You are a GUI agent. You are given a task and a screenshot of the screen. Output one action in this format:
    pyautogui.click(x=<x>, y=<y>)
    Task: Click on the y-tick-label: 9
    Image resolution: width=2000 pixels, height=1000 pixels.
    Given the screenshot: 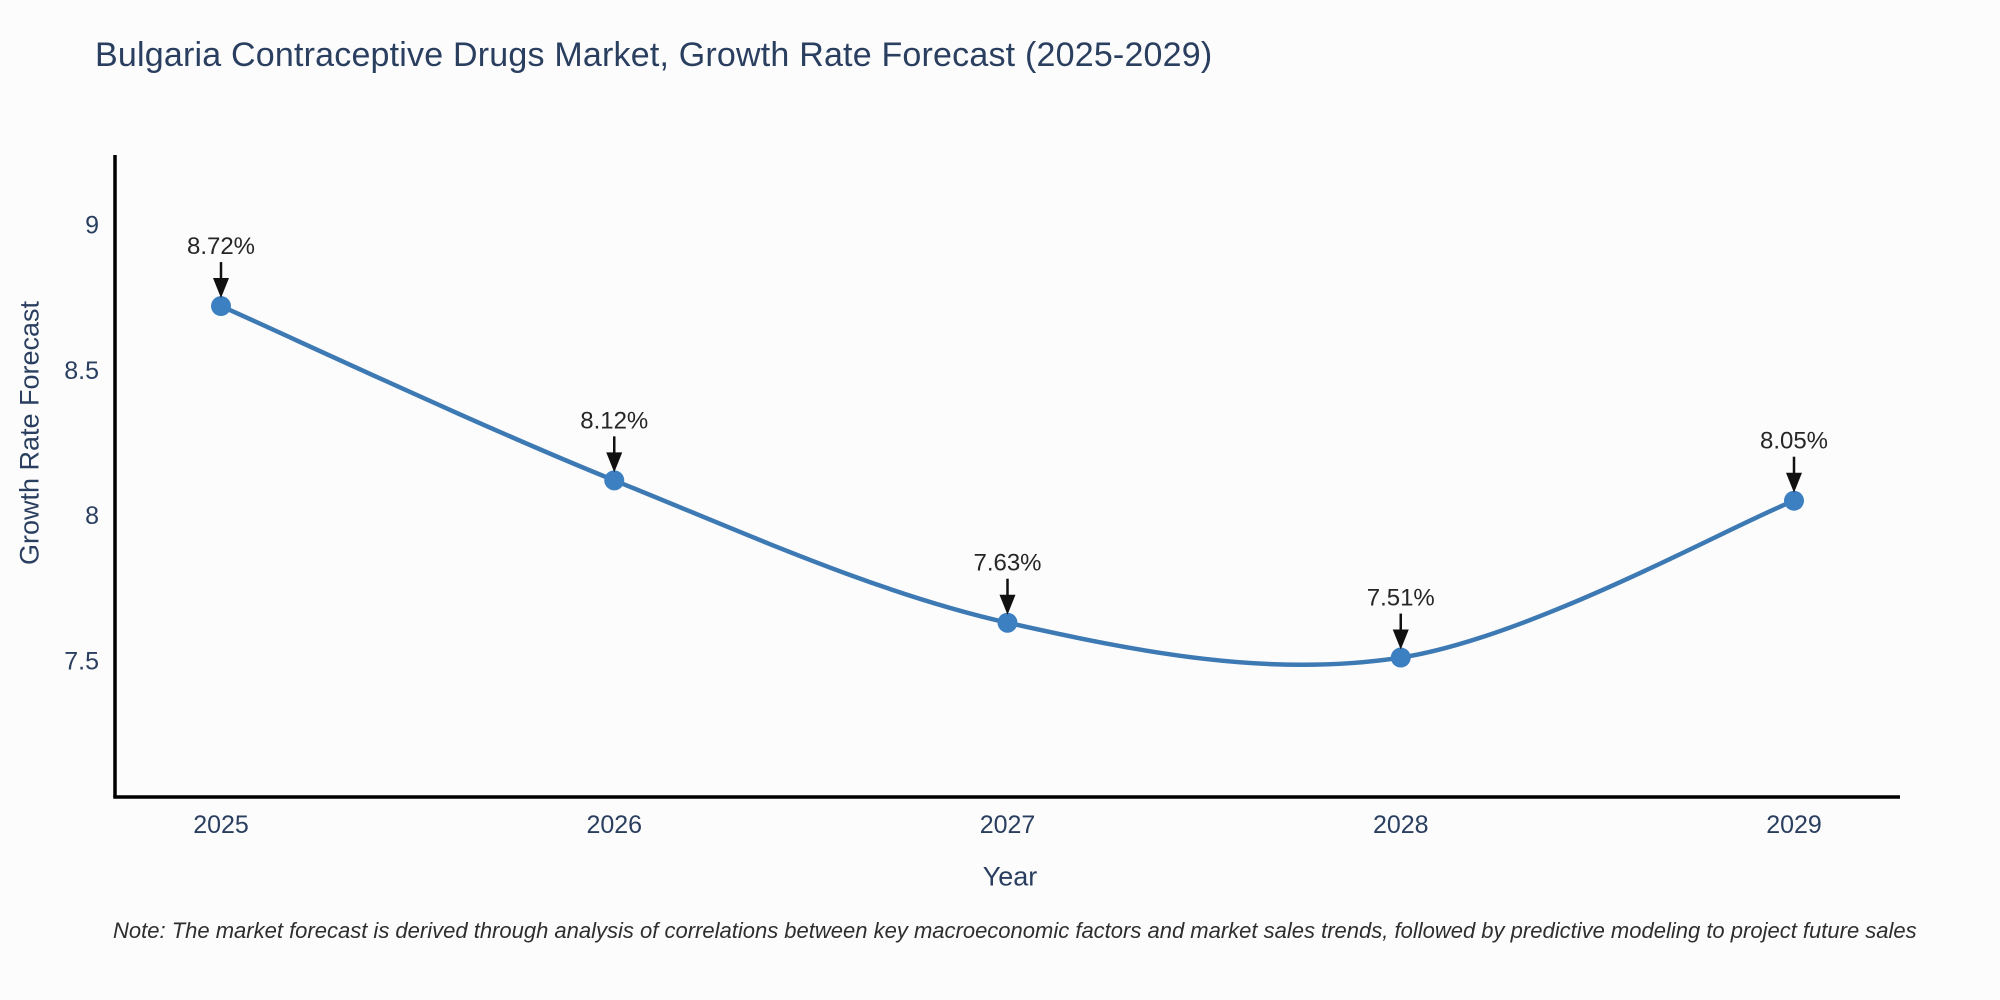 What is the action you would take?
    pyautogui.click(x=92, y=226)
    